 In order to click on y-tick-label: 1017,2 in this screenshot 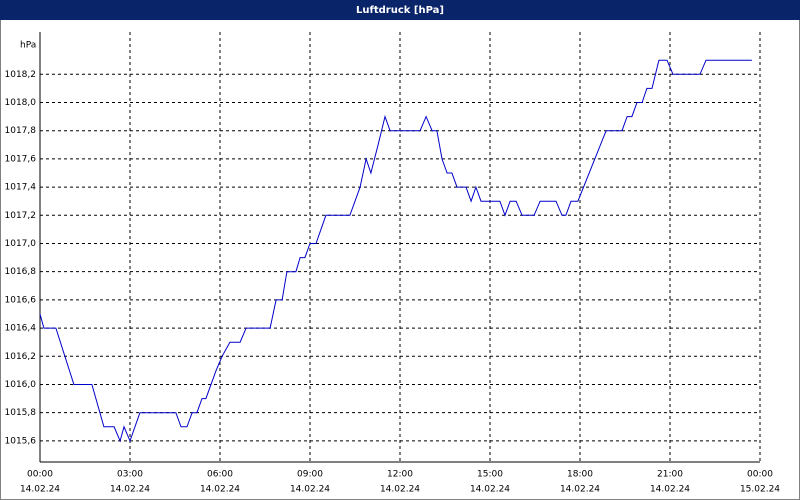, I will do `click(21, 216)`.